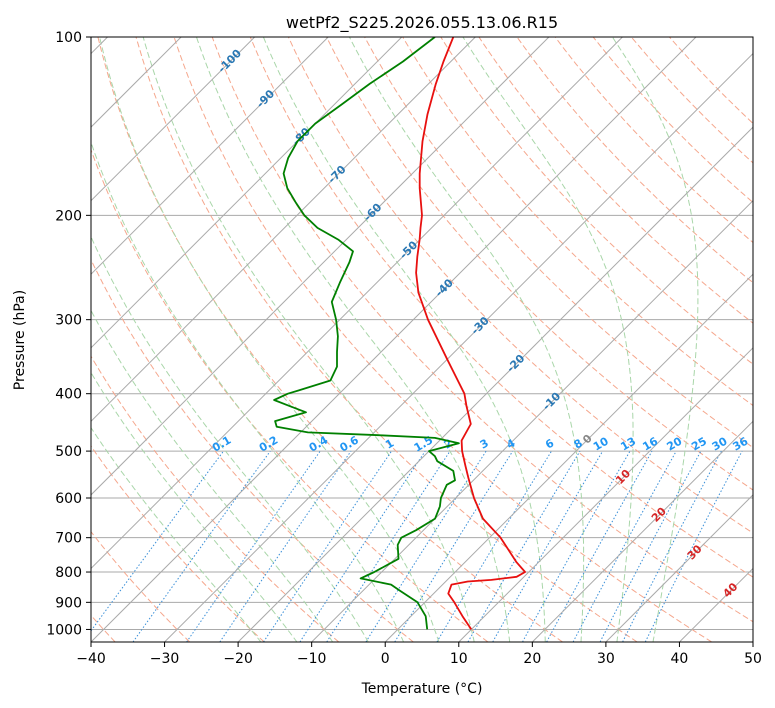  I want to click on y-tick-label: 1000, so click(64, 630).